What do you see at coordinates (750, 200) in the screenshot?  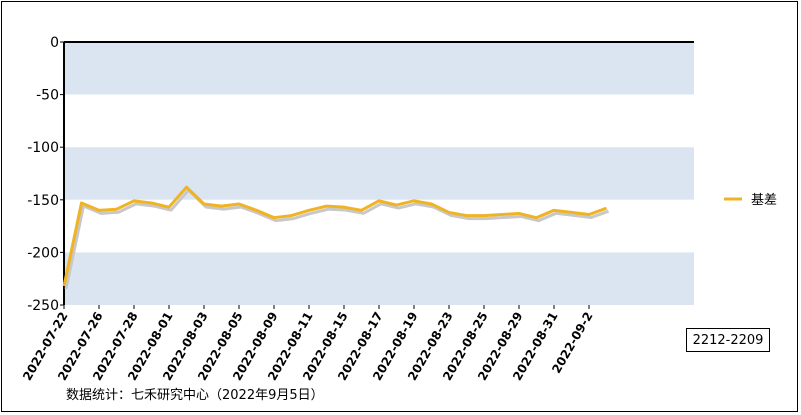 I see `legend: 基差` at bounding box center [750, 200].